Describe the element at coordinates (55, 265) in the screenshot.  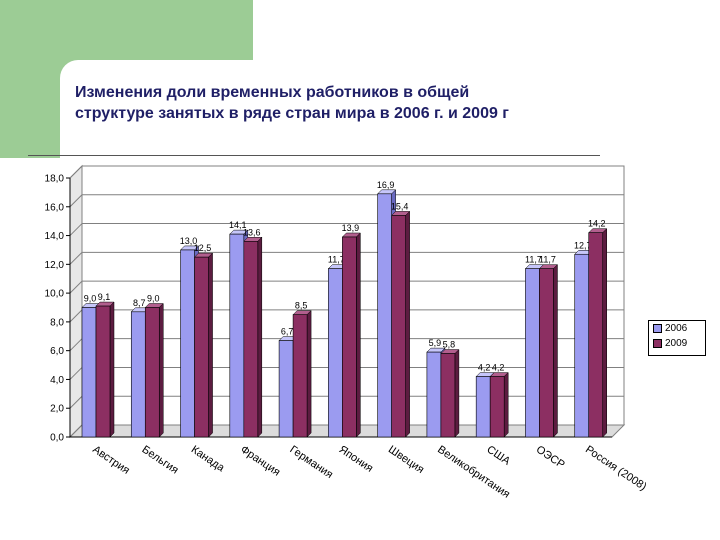
I see `y-tick-label: 12,0` at that location.